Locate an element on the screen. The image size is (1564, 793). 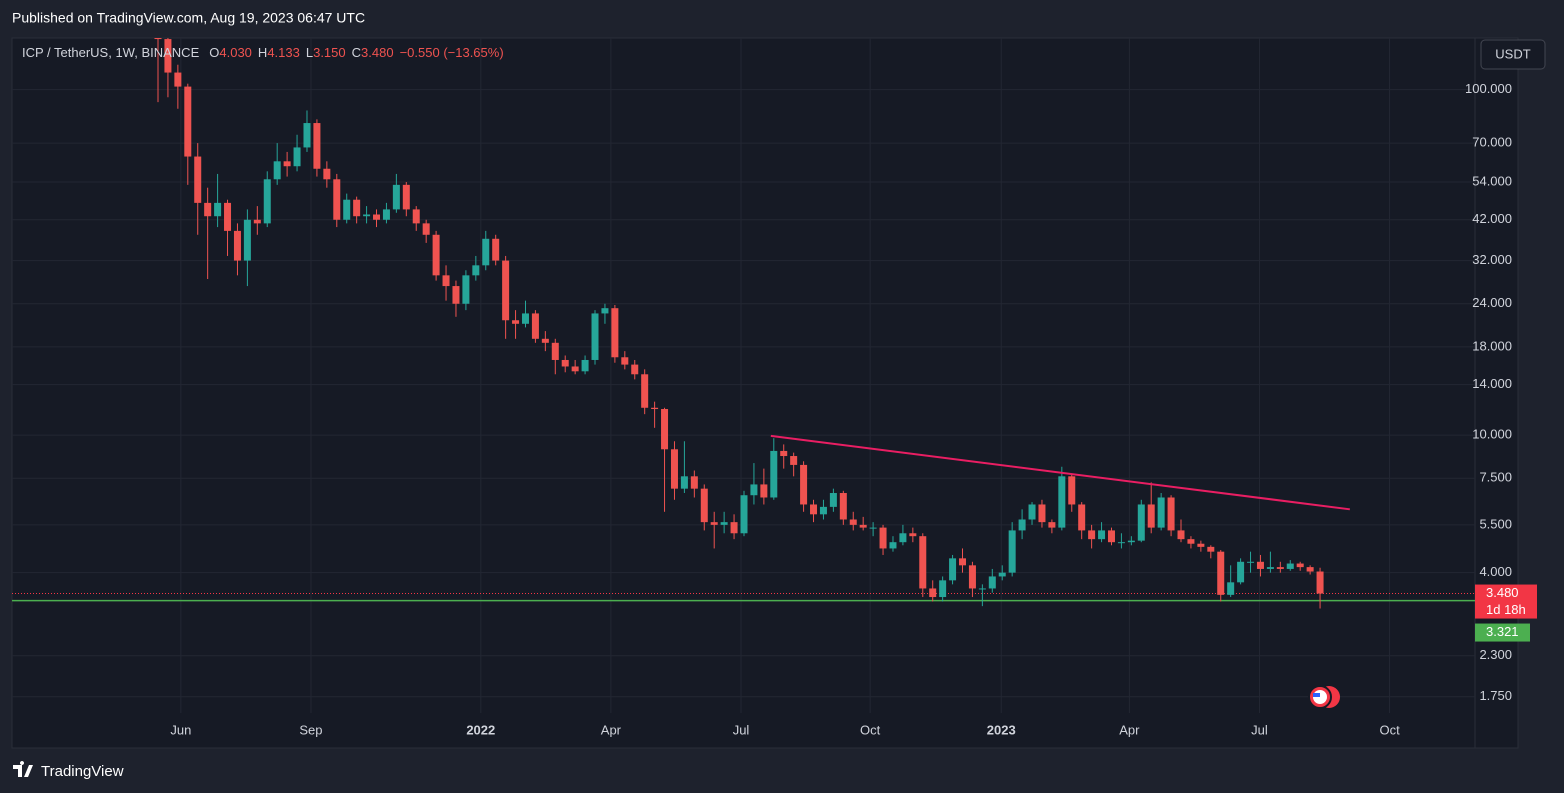
y-tick-label: 32.000 is located at coordinates (1492, 259).